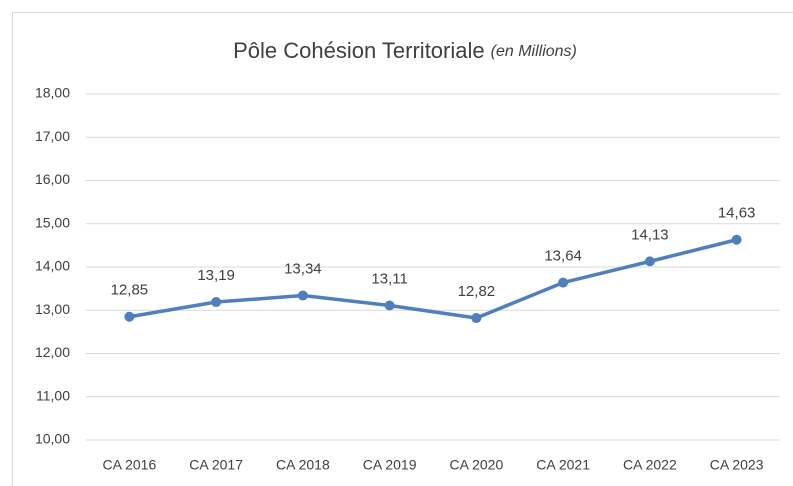  I want to click on y-tick-label: 15,00, so click(52, 222).